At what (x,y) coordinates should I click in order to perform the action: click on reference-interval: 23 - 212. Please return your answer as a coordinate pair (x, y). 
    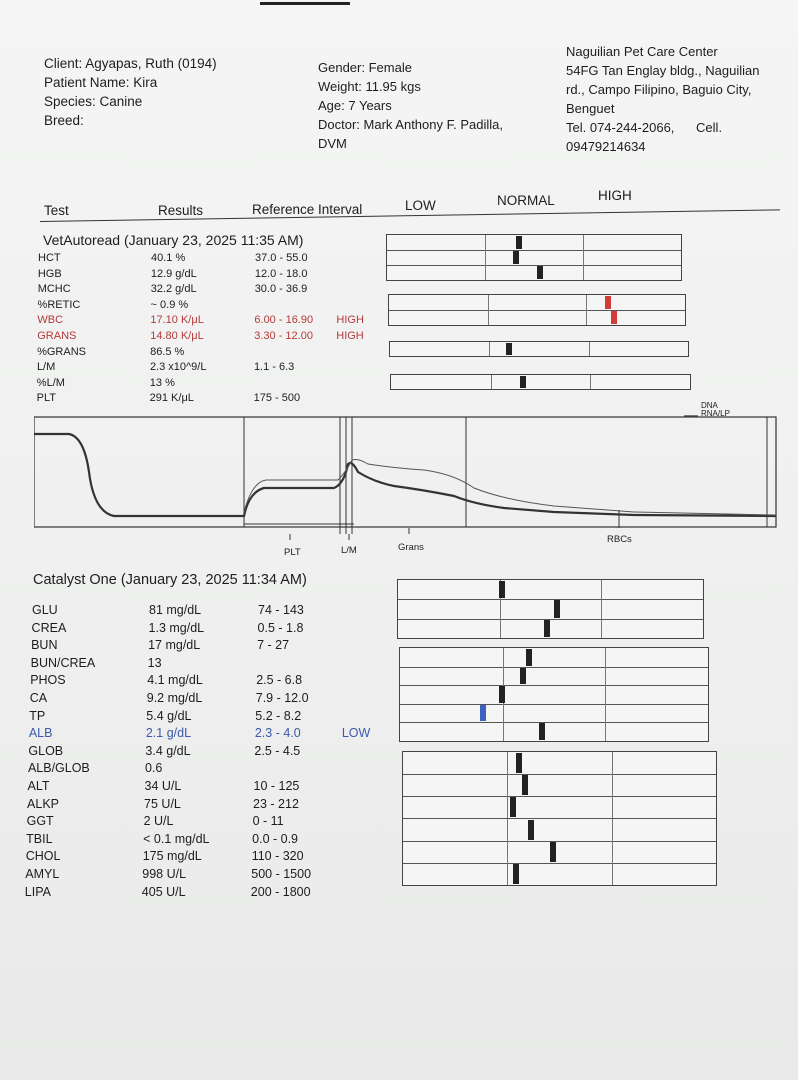
    Looking at the image, I should click on (276, 803).